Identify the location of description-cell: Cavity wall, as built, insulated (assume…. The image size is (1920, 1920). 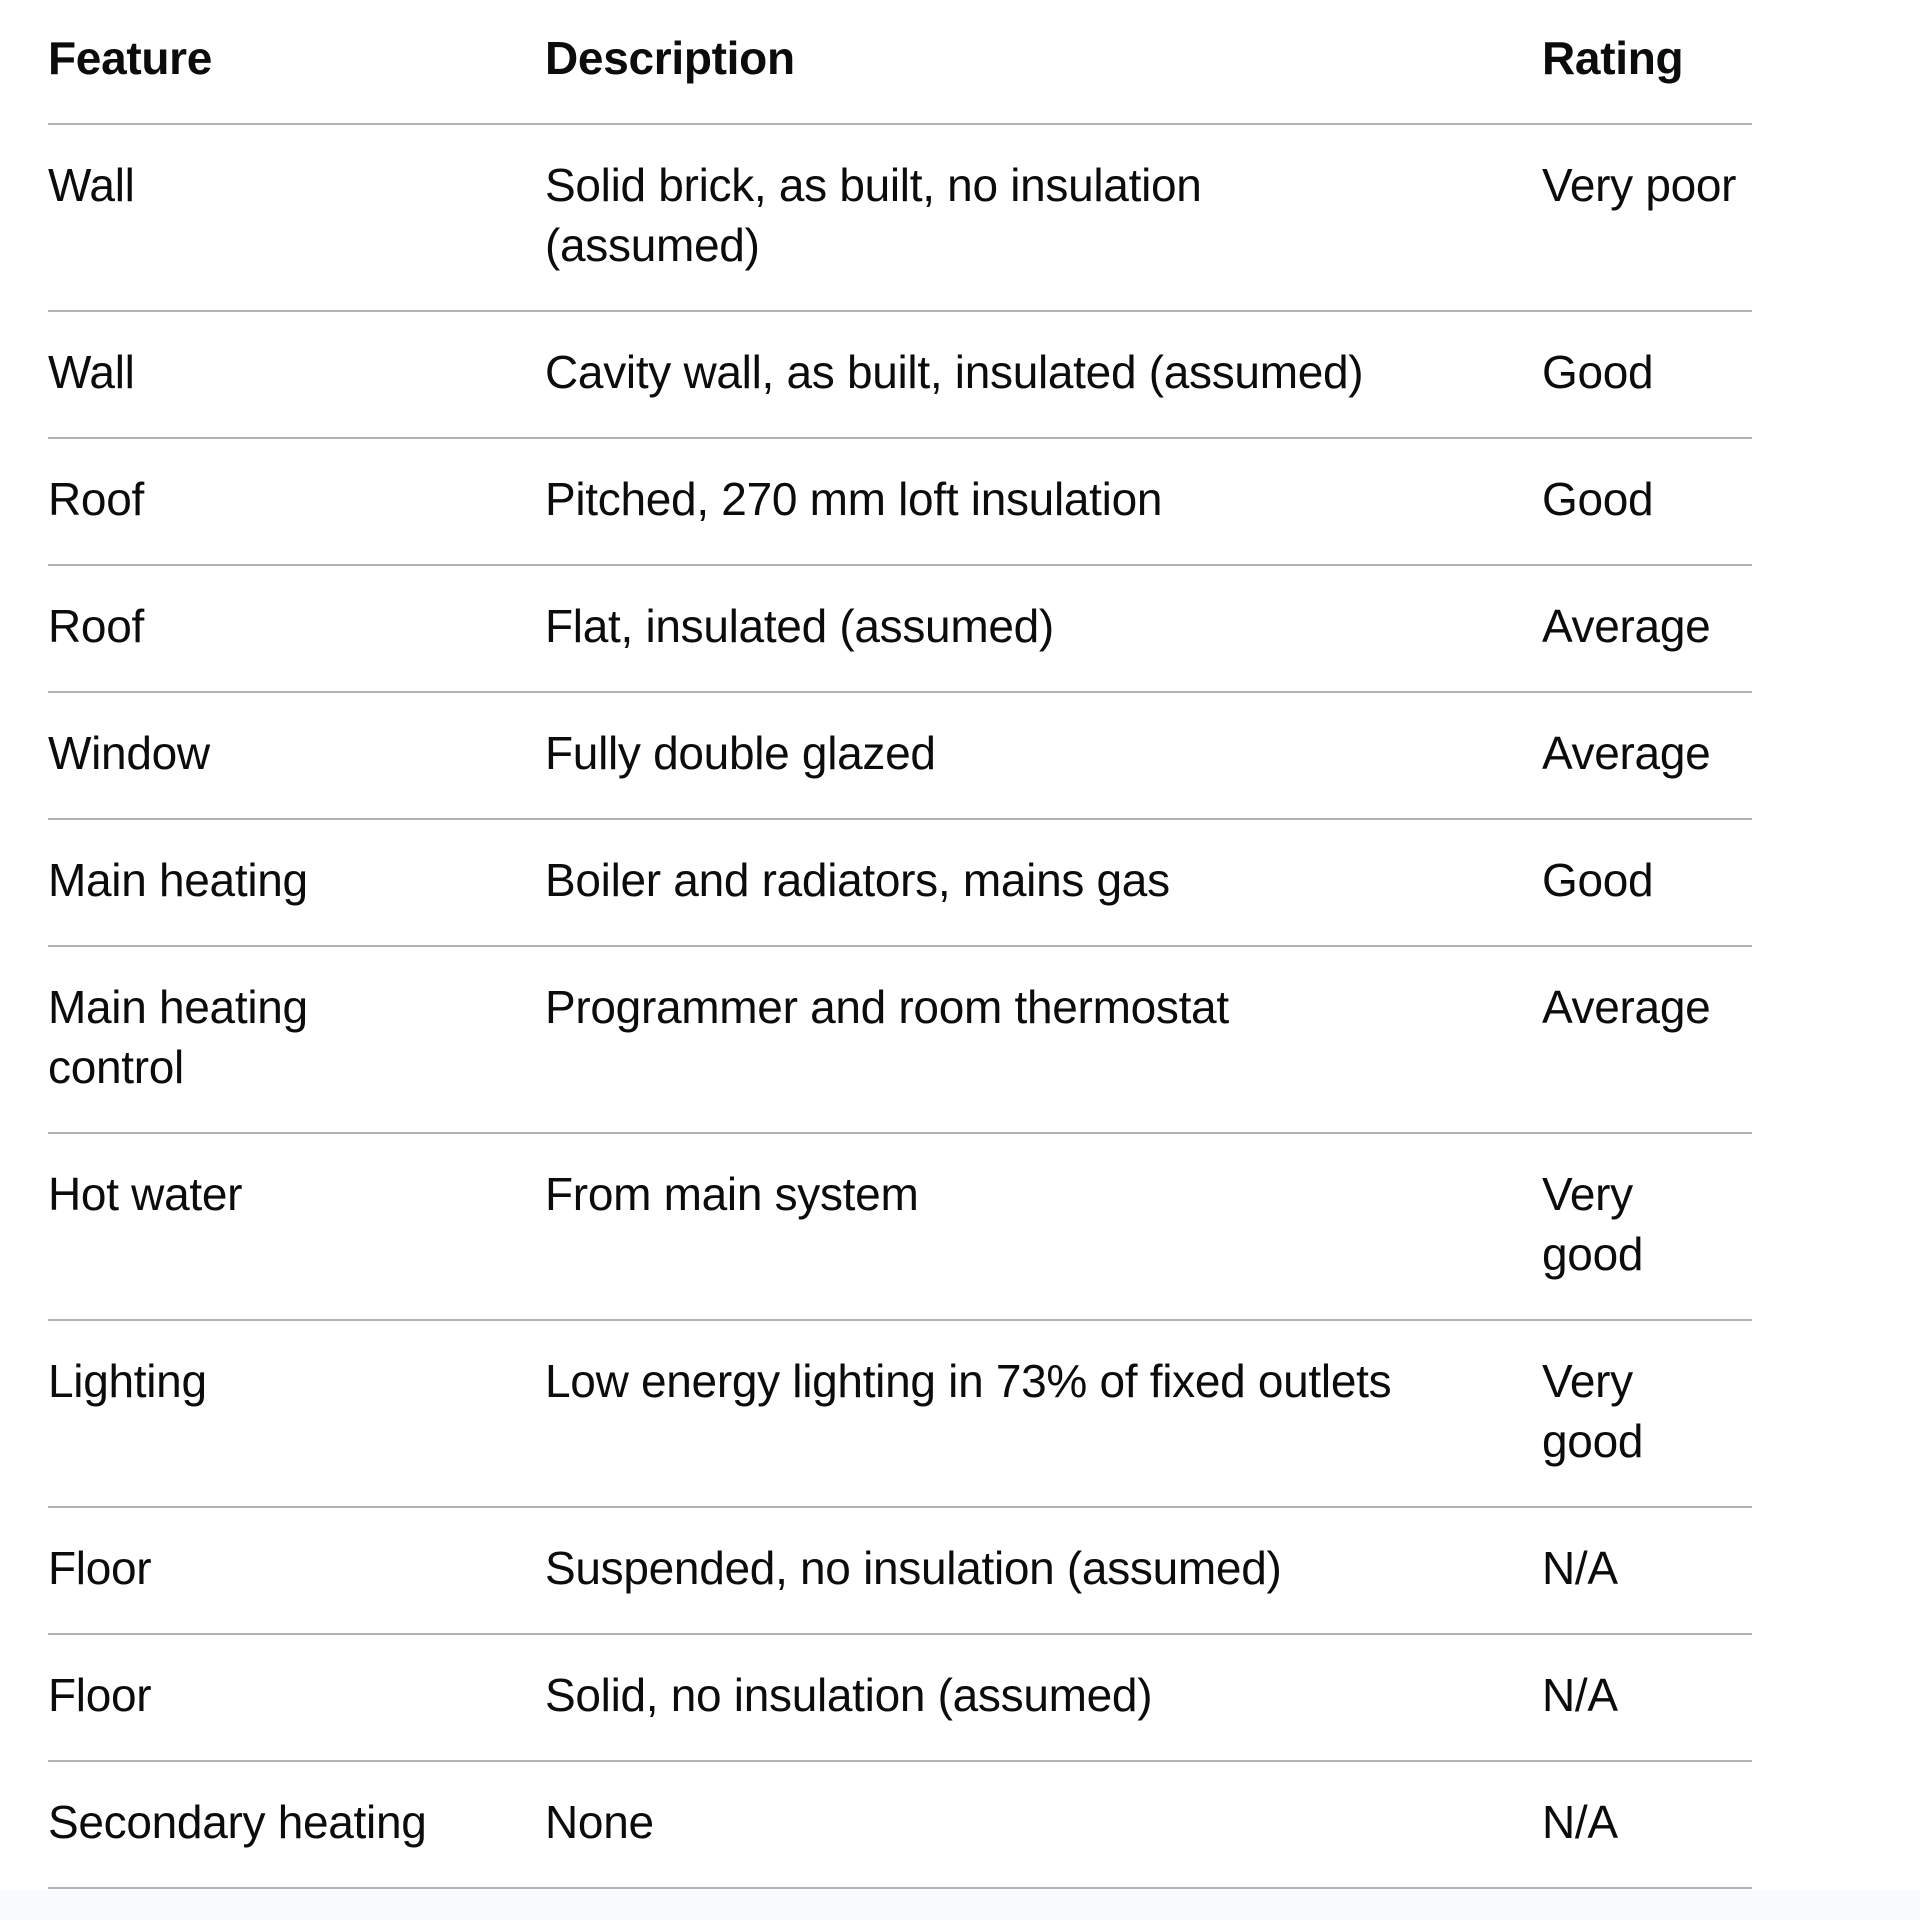
(1043, 375).